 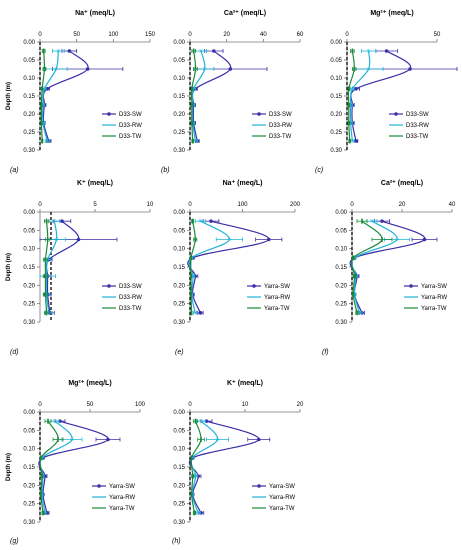 What do you see at coordinates (295, 205) in the screenshot?
I see `x-tick-label: 200` at bounding box center [295, 205].